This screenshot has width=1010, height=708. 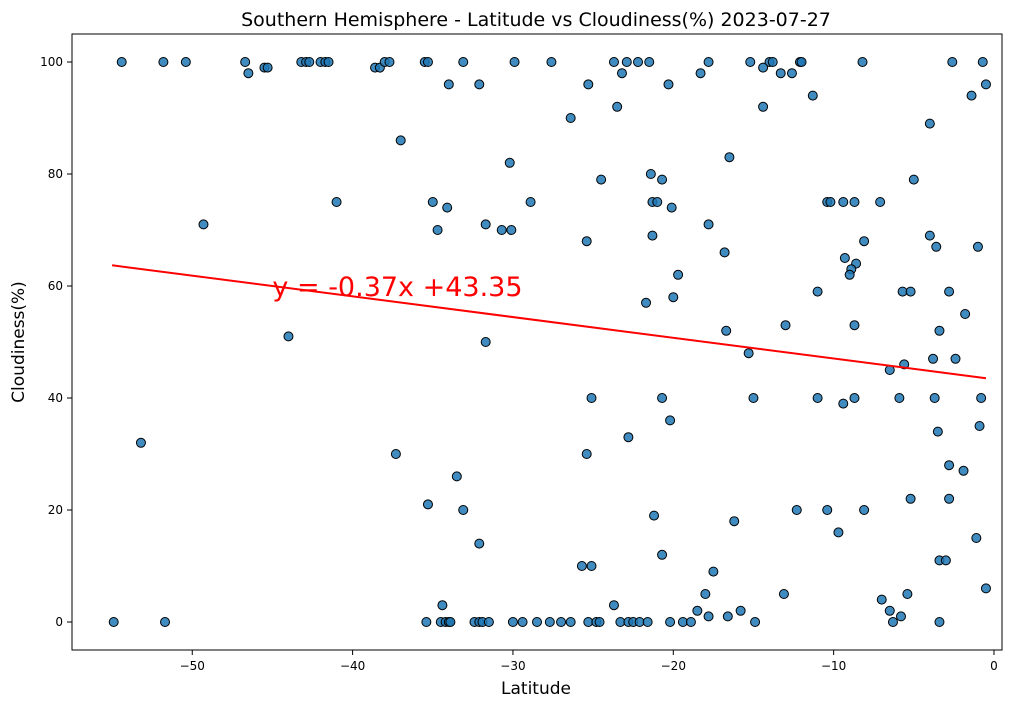 What do you see at coordinates (19, 342) in the screenshot?
I see `y-axis-label: Cloudiness(%)` at bounding box center [19, 342].